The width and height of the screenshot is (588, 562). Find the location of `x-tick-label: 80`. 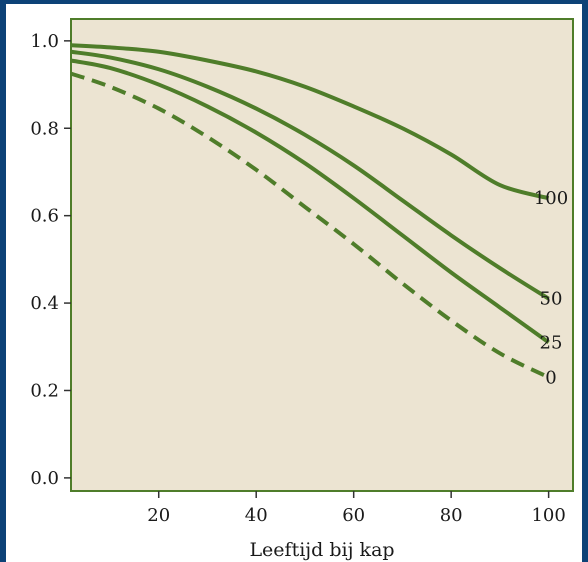

x-tick-label: 80 is located at coordinates (451, 515).